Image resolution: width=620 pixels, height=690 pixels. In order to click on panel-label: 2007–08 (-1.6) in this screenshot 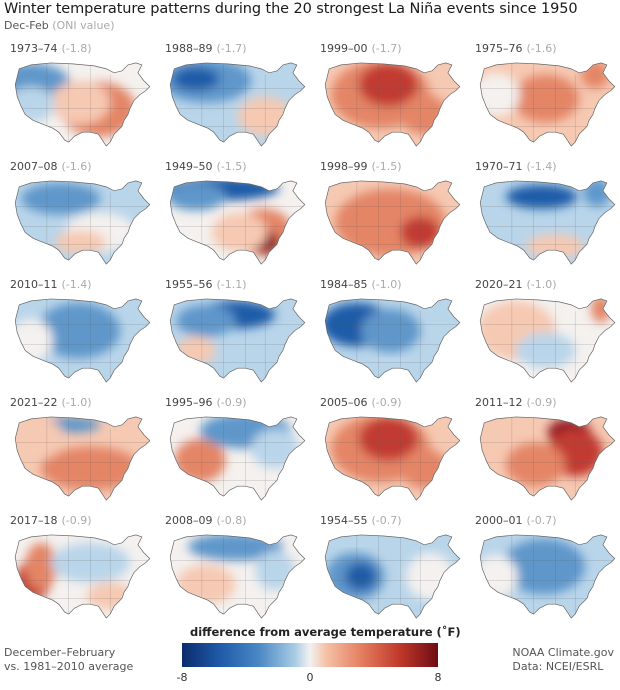, I will do `click(51, 166)`.